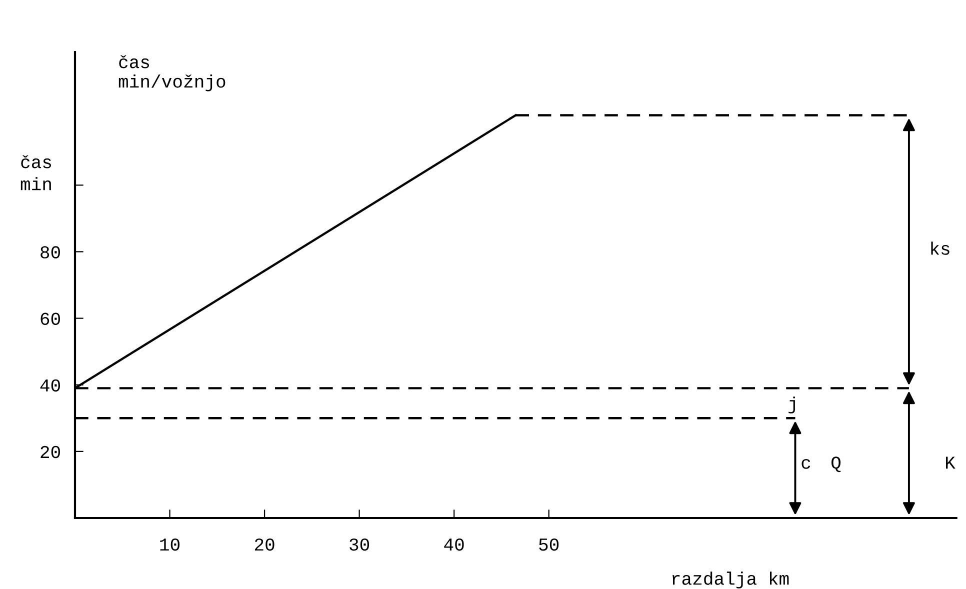  Describe the element at coordinates (806, 463) in the screenshot. I see `annotation: c` at that location.